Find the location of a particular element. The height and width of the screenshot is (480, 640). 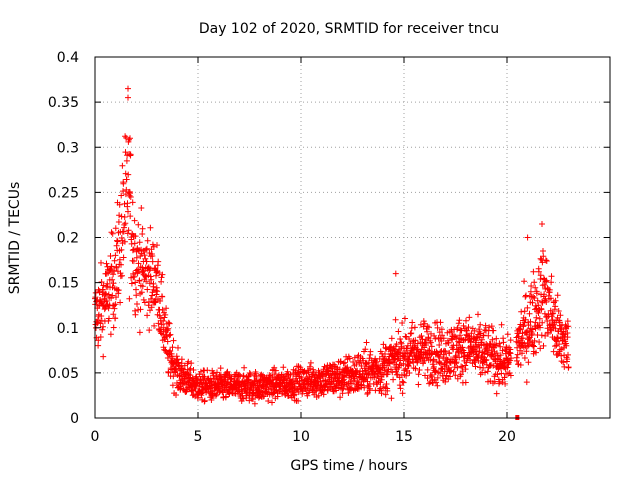

y-tick-label: 0 is located at coordinates (74, 419).